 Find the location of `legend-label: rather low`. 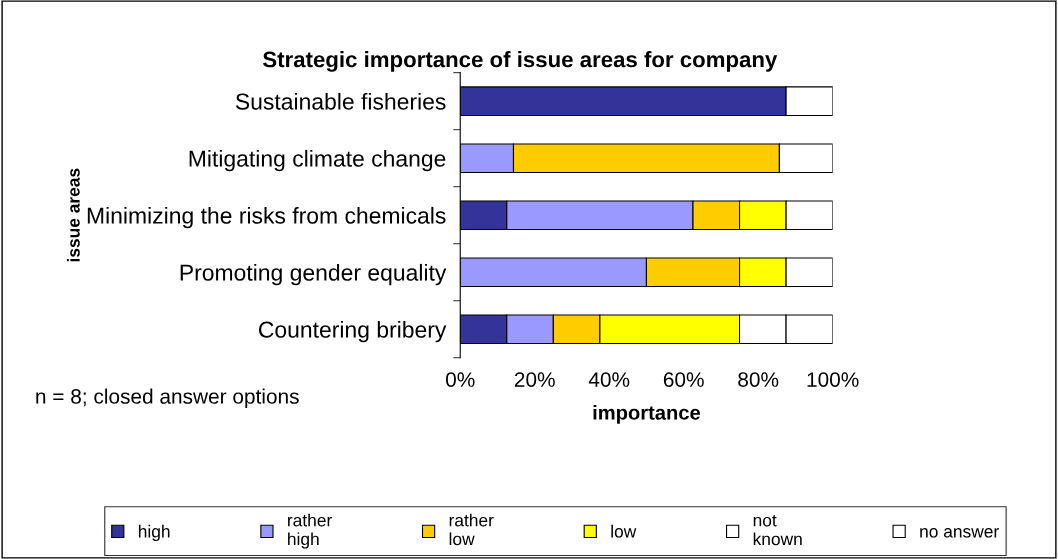

legend-label: rather low is located at coordinates (471, 529).